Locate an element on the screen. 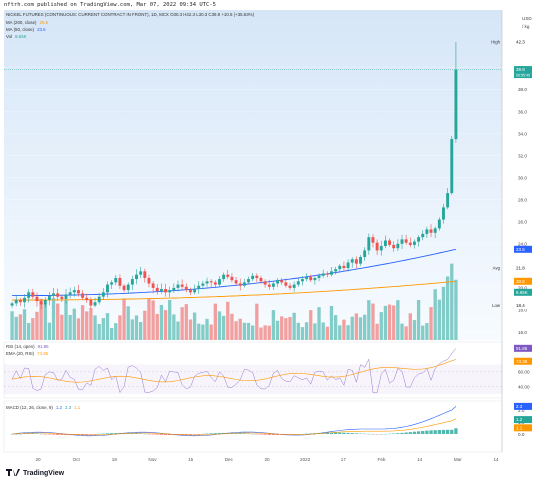 The width and height of the screenshot is (544, 480). currency-label: USD is located at coordinates (527, 18).